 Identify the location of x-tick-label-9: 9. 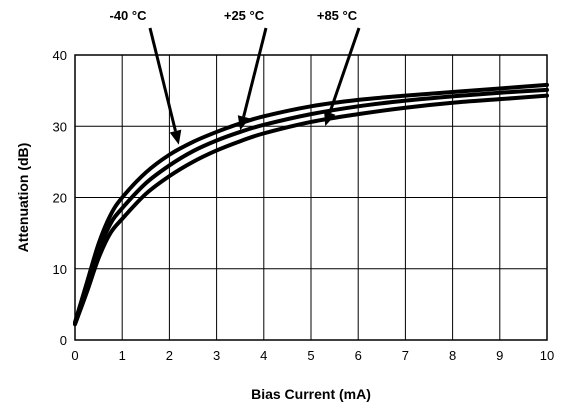
(499, 355).